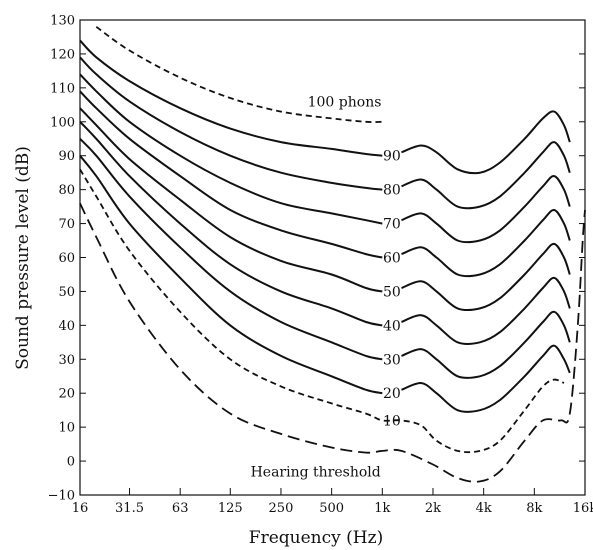 This screenshot has height=550, width=593. Describe the element at coordinates (392, 360) in the screenshot. I see `curve-label-30: 30` at that location.